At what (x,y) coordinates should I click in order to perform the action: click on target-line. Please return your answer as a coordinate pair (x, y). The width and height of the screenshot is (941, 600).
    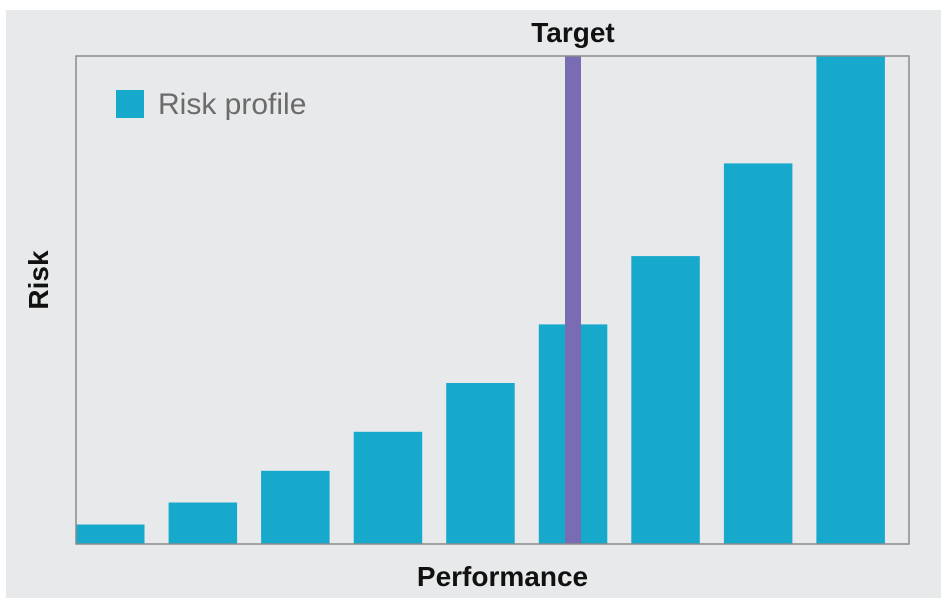
    Looking at the image, I should click on (573, 300).